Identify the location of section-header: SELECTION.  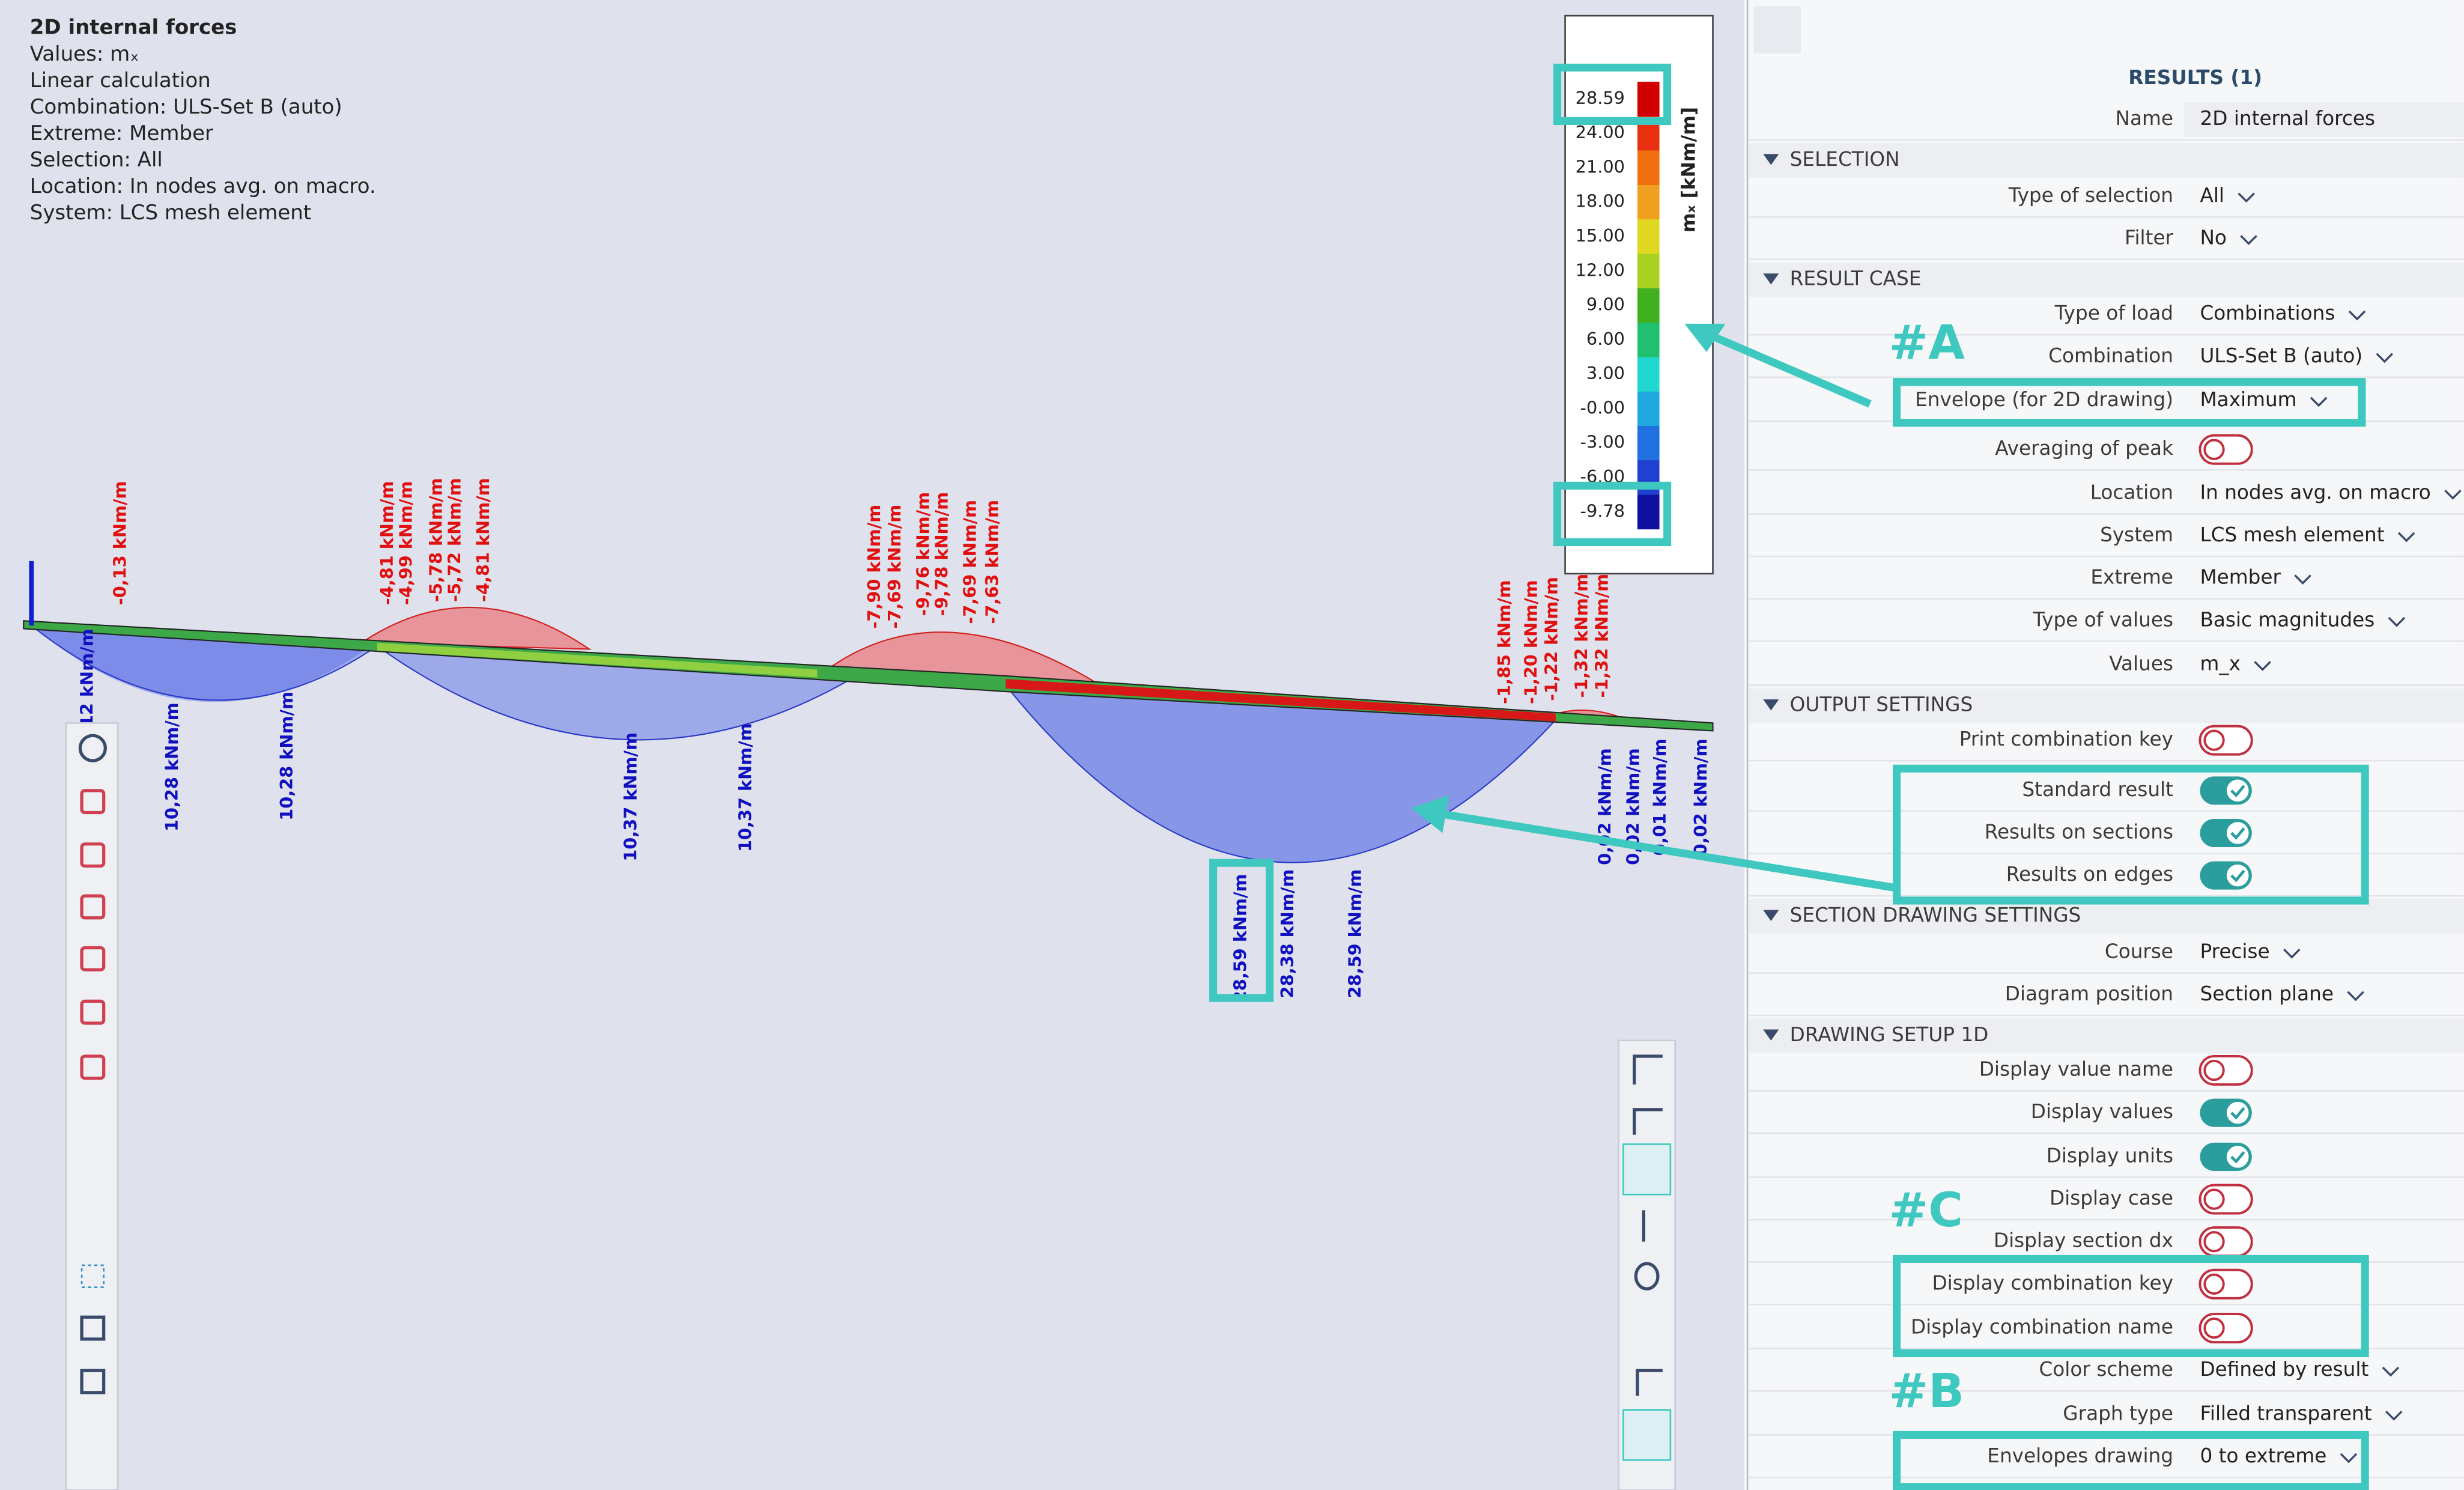
(1845, 159).